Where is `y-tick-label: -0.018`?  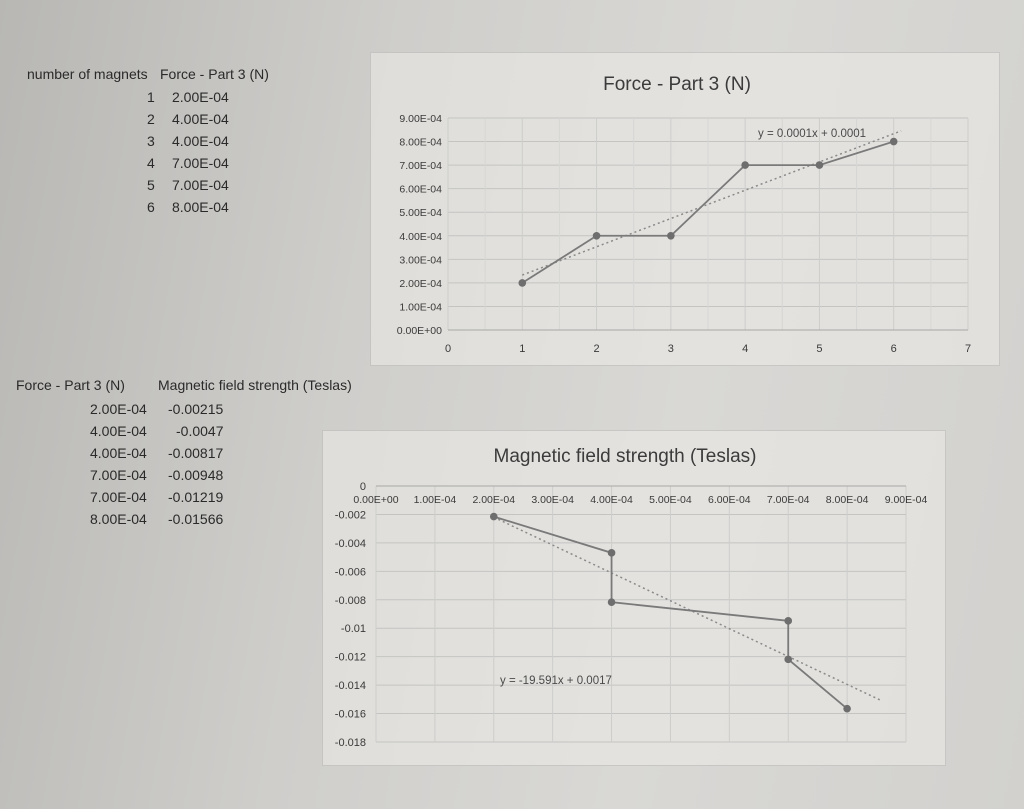
y-tick-label: -0.018 is located at coordinates (350, 743).